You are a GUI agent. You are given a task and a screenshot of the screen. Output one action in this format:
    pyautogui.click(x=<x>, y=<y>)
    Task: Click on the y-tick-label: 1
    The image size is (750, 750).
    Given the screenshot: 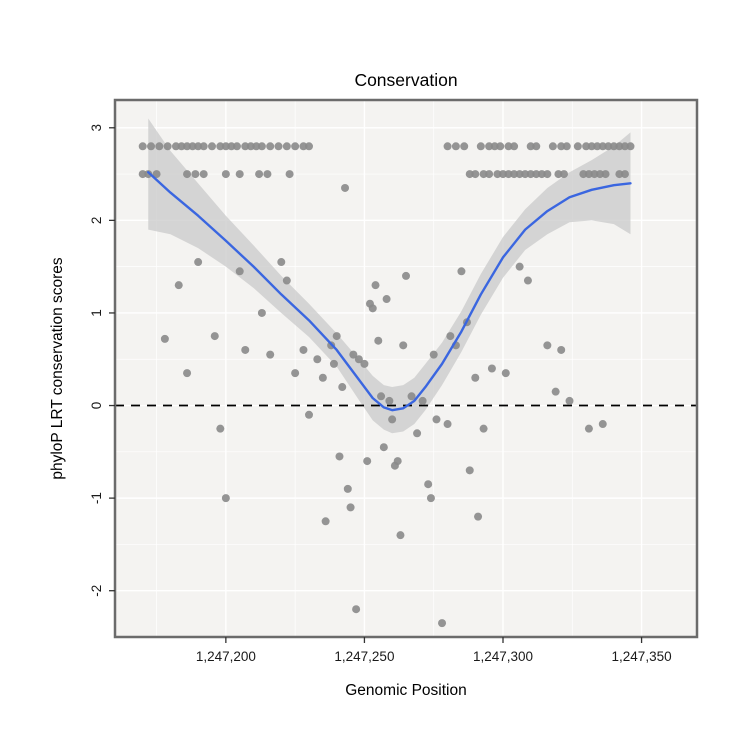 What is the action you would take?
    pyautogui.click(x=96, y=313)
    